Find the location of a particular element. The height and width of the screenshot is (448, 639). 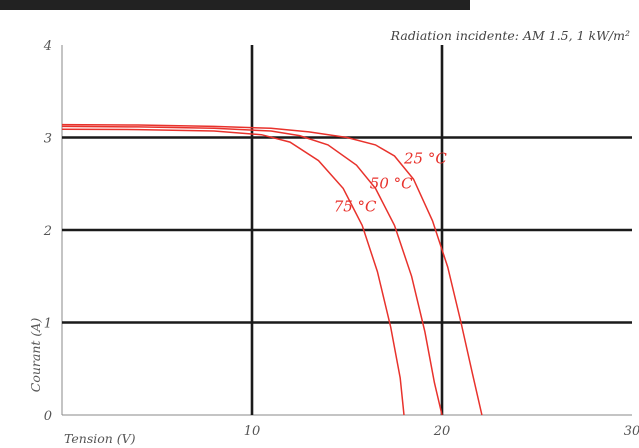

x-tick-label: 20 is located at coordinates (442, 431).